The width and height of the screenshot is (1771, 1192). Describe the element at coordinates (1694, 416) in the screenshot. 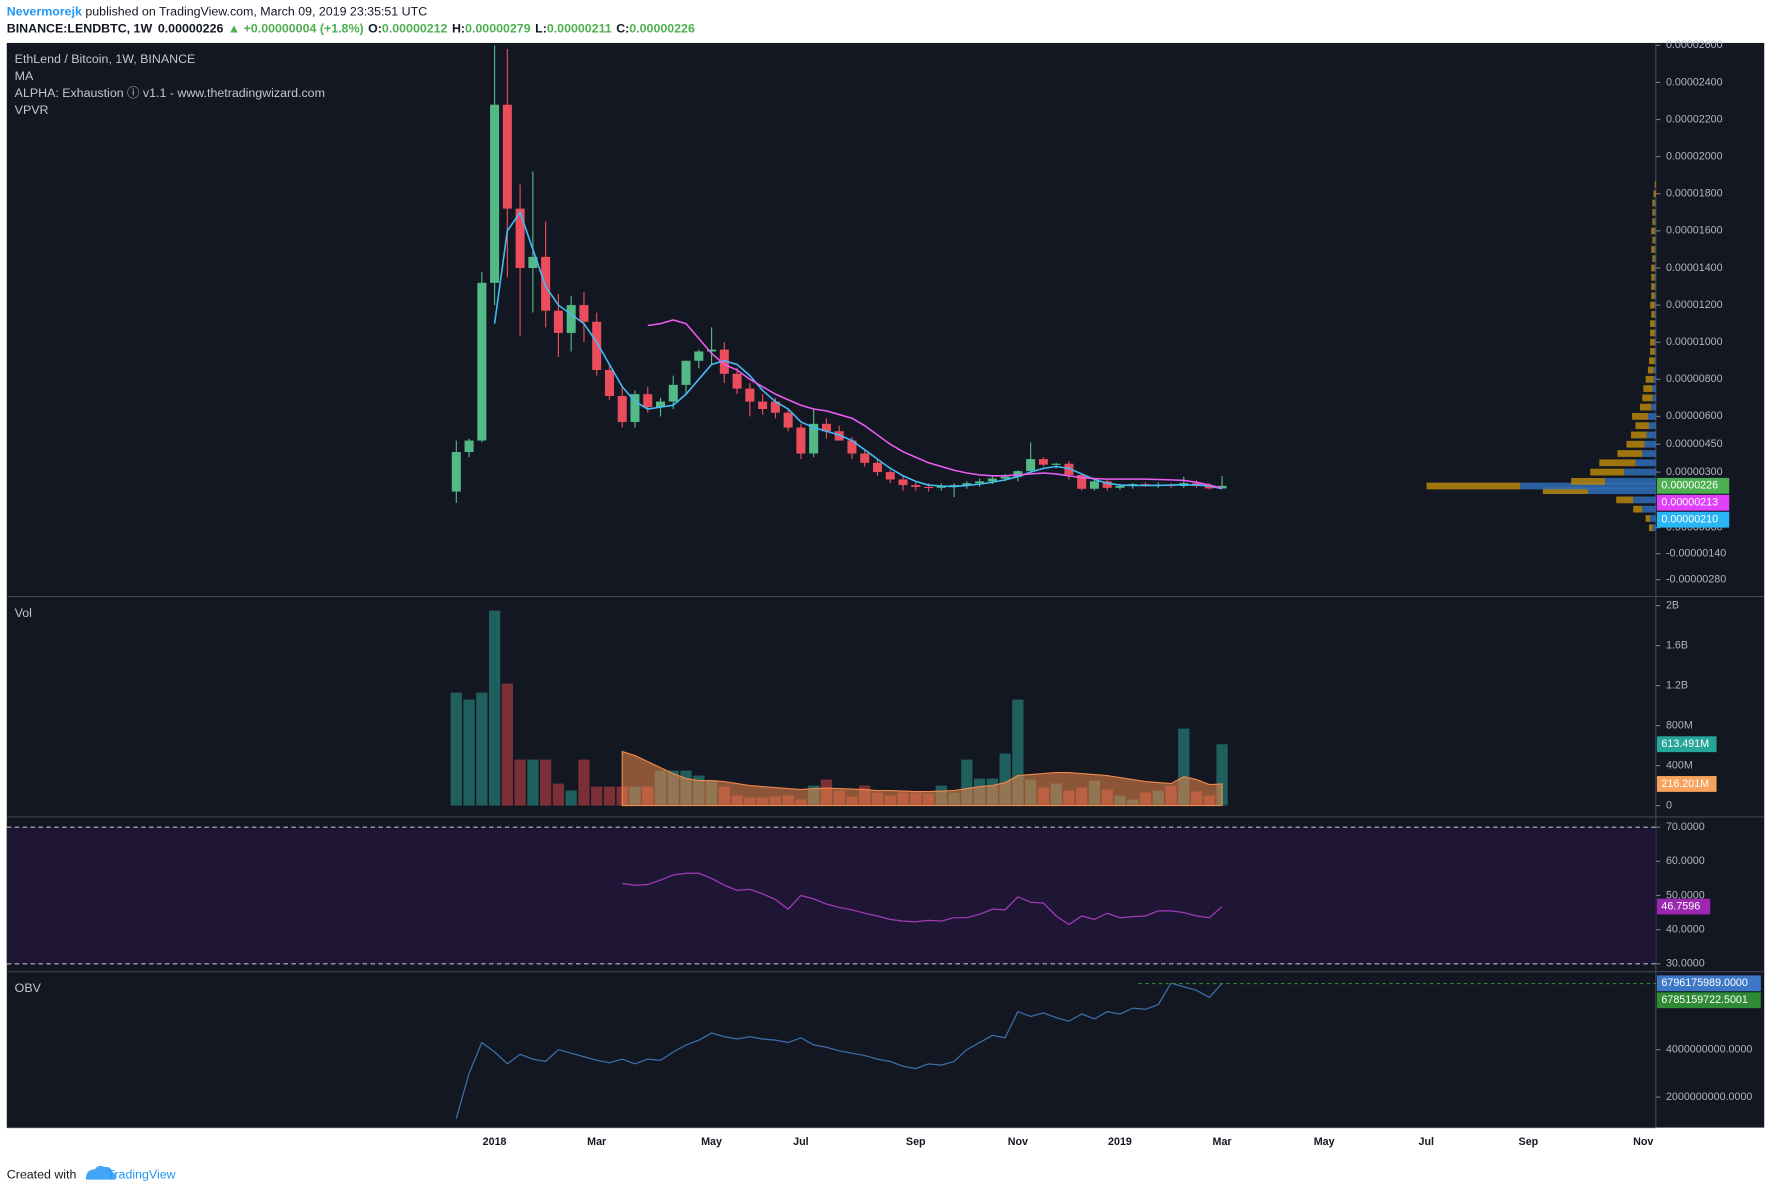

I see `y-tick-label: 0.00000600` at that location.